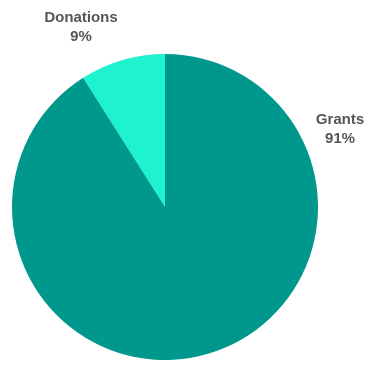 Image resolution: width=382 pixels, height=365 pixels. What do you see at coordinates (81, 17) in the screenshot?
I see `donations-name: Donations` at bounding box center [81, 17].